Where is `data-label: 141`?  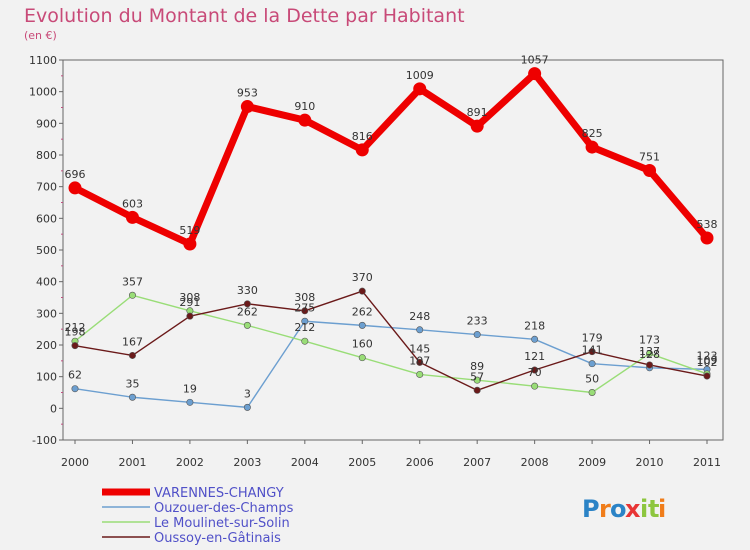
data-label: 141 is located at coordinates (592, 350).